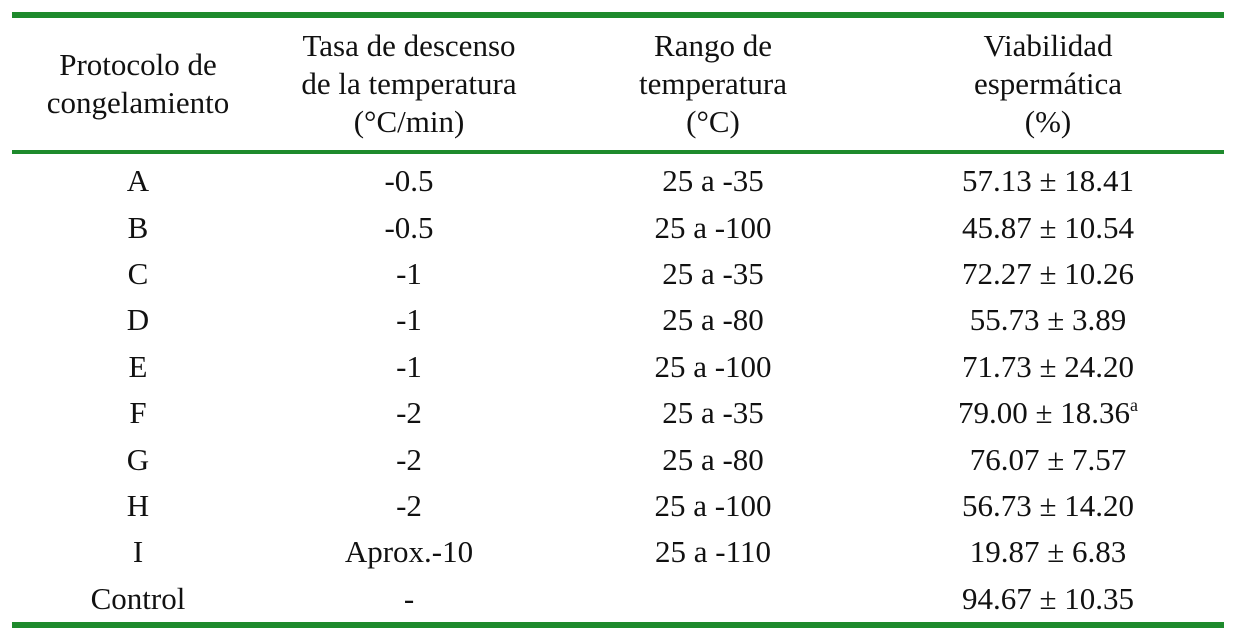  What do you see at coordinates (618, 152) in the screenshot?
I see `header-rule` at bounding box center [618, 152].